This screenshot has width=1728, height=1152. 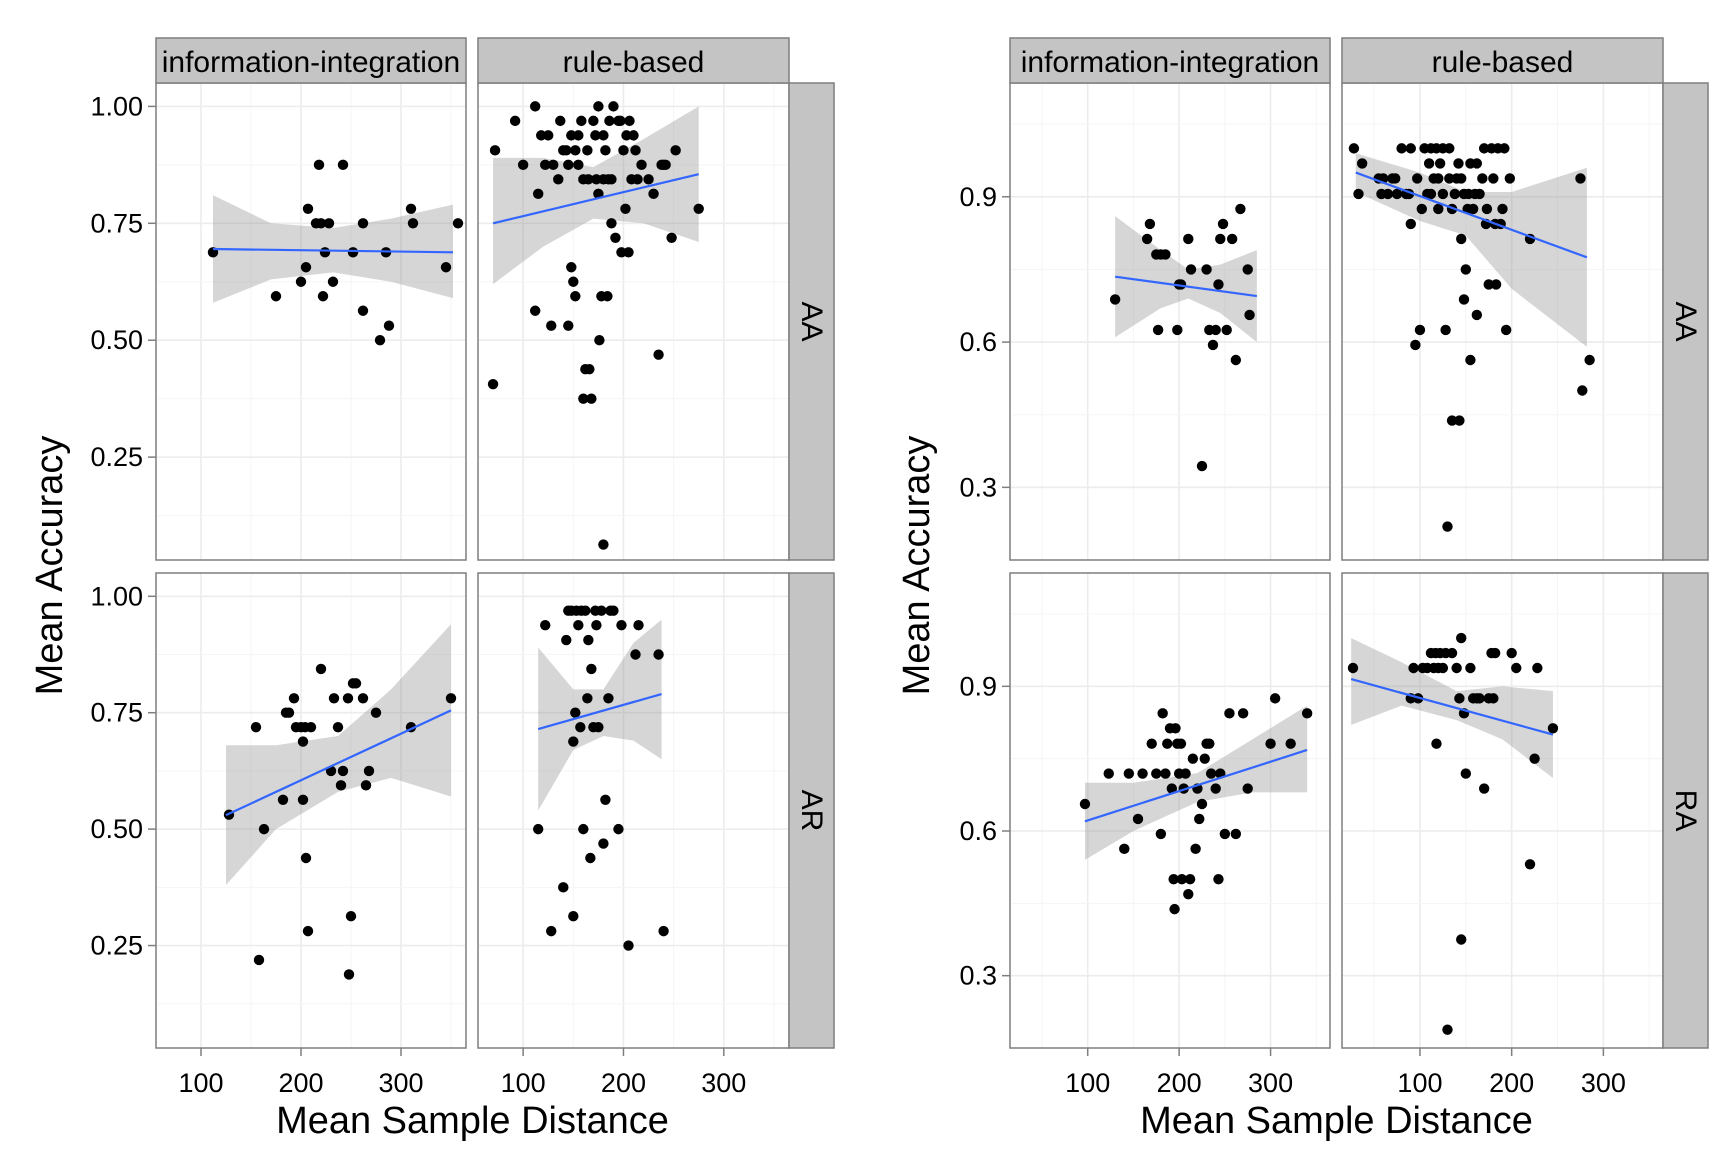 I want to click on column-strip, so click(x=633, y=60).